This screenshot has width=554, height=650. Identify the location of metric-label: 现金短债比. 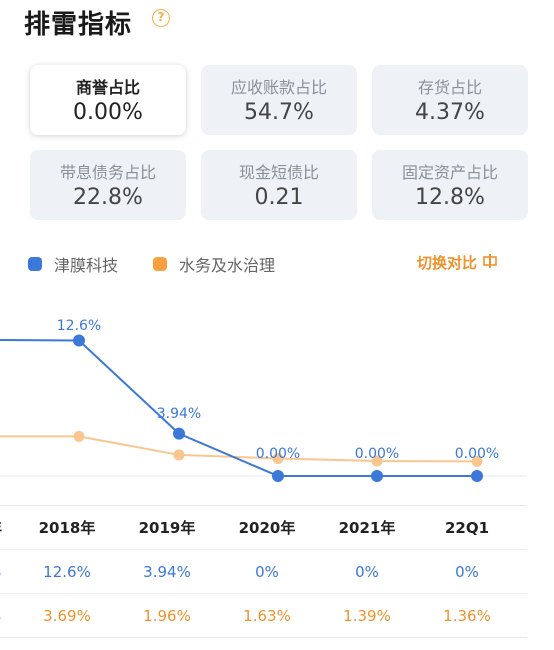
(278, 172).